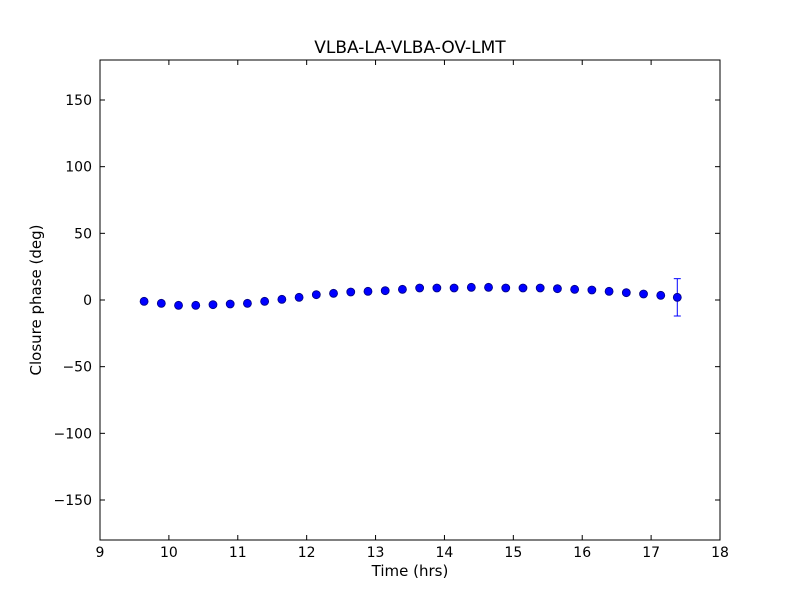  What do you see at coordinates (87, 301) in the screenshot?
I see `y-tick-label: 0` at bounding box center [87, 301].